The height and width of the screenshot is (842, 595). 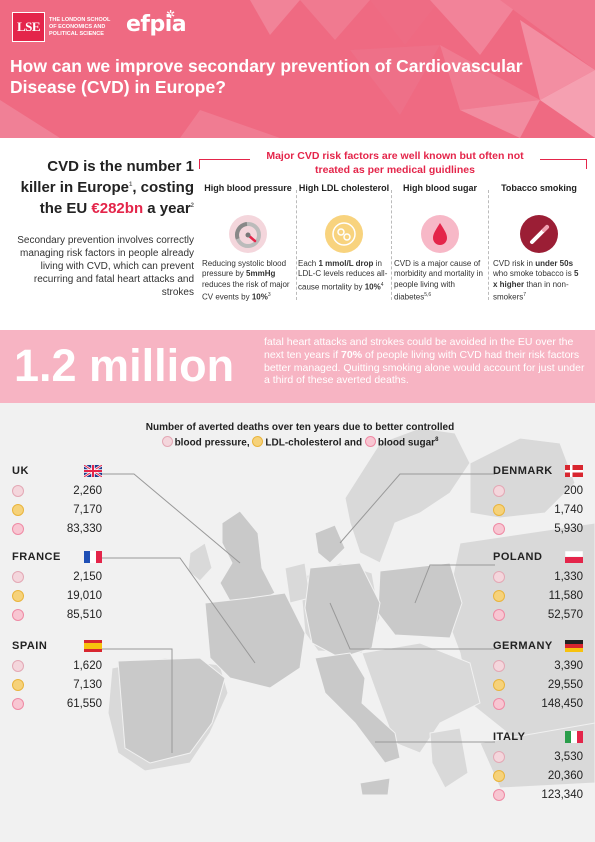 What do you see at coordinates (539, 188) in the screenshot?
I see `risk-name: Tobacco smoking` at bounding box center [539, 188].